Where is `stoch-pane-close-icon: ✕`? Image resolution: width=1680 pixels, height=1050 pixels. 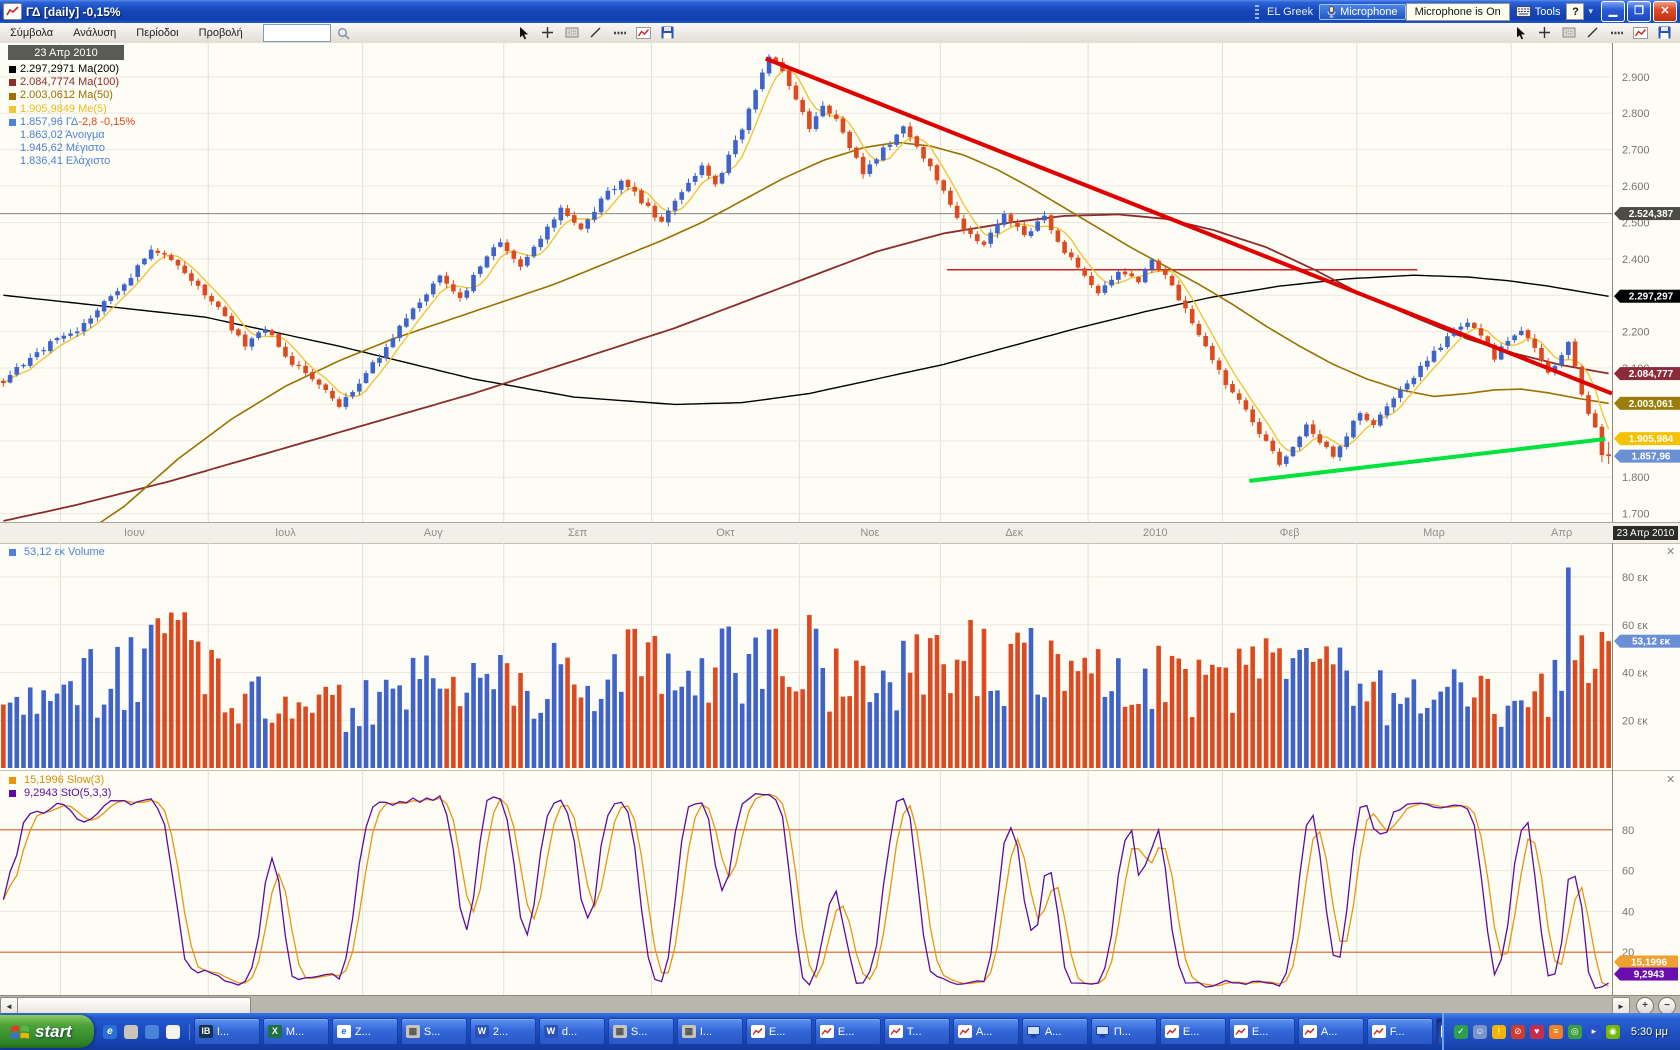 stoch-pane-close-icon: ✕ is located at coordinates (1671, 780).